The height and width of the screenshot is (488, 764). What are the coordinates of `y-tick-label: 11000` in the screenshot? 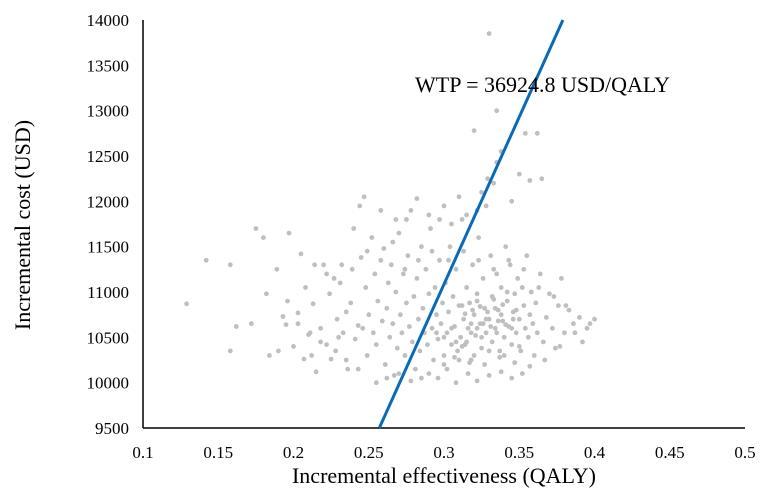 It's located at (108, 292).